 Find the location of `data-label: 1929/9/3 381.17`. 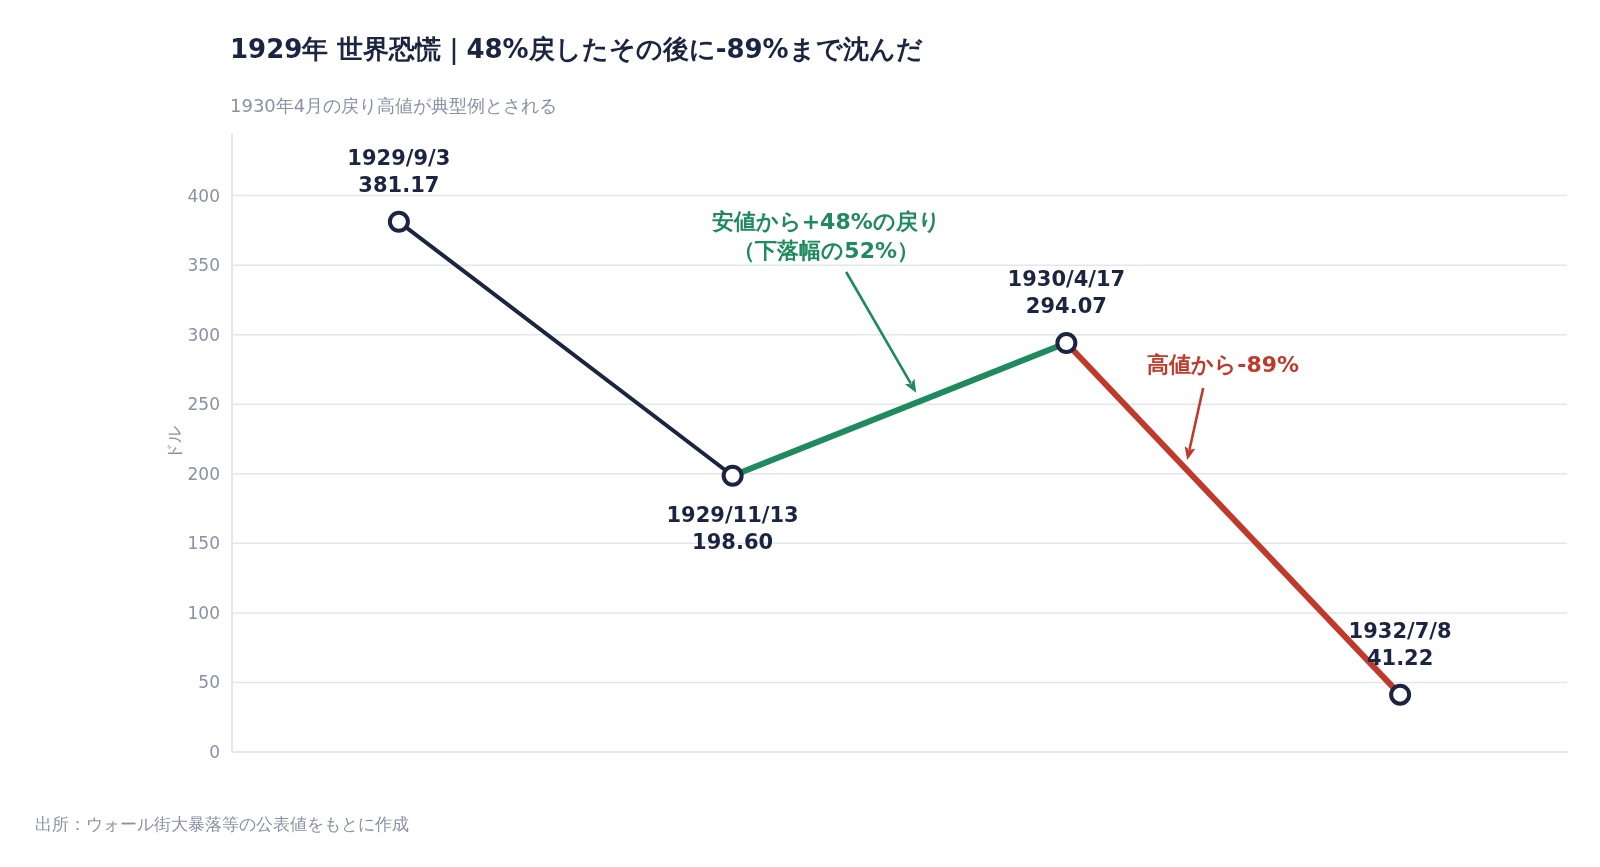

data-label: 1929/9/3 381.17 is located at coordinates (399, 171).